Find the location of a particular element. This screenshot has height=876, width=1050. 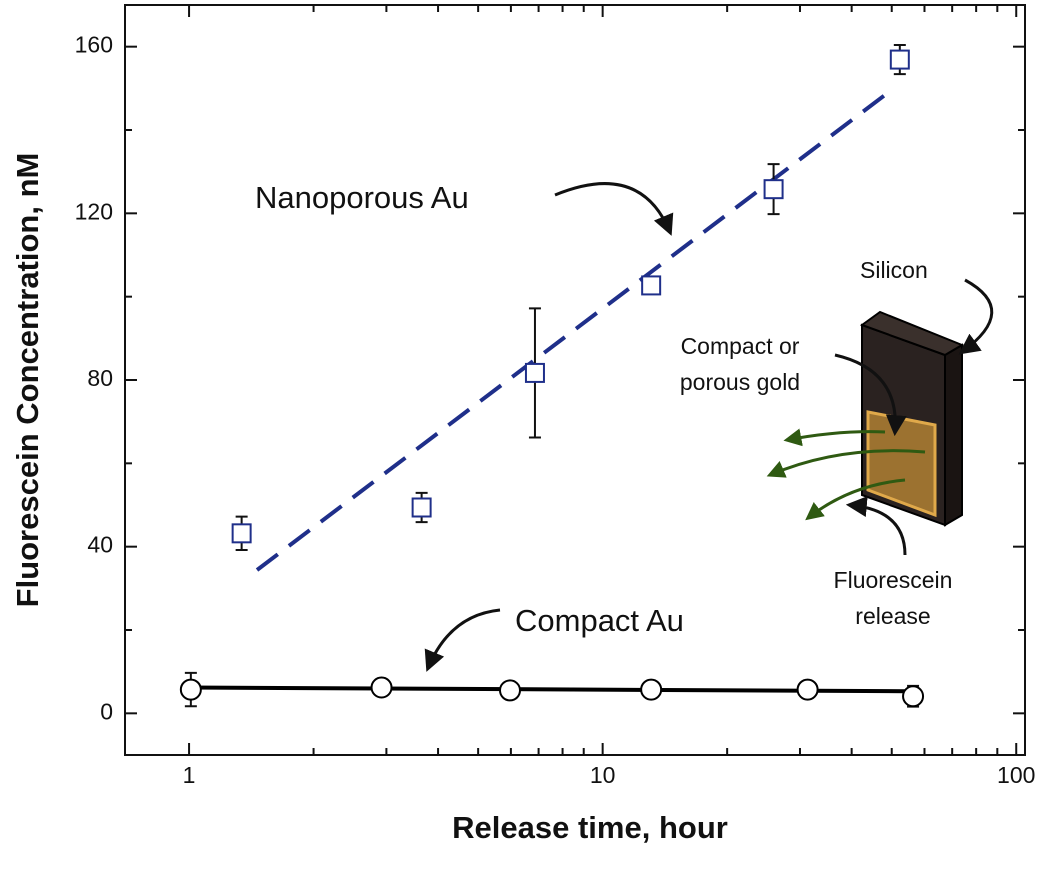

y-tick-label: 40 is located at coordinates (100, 545).